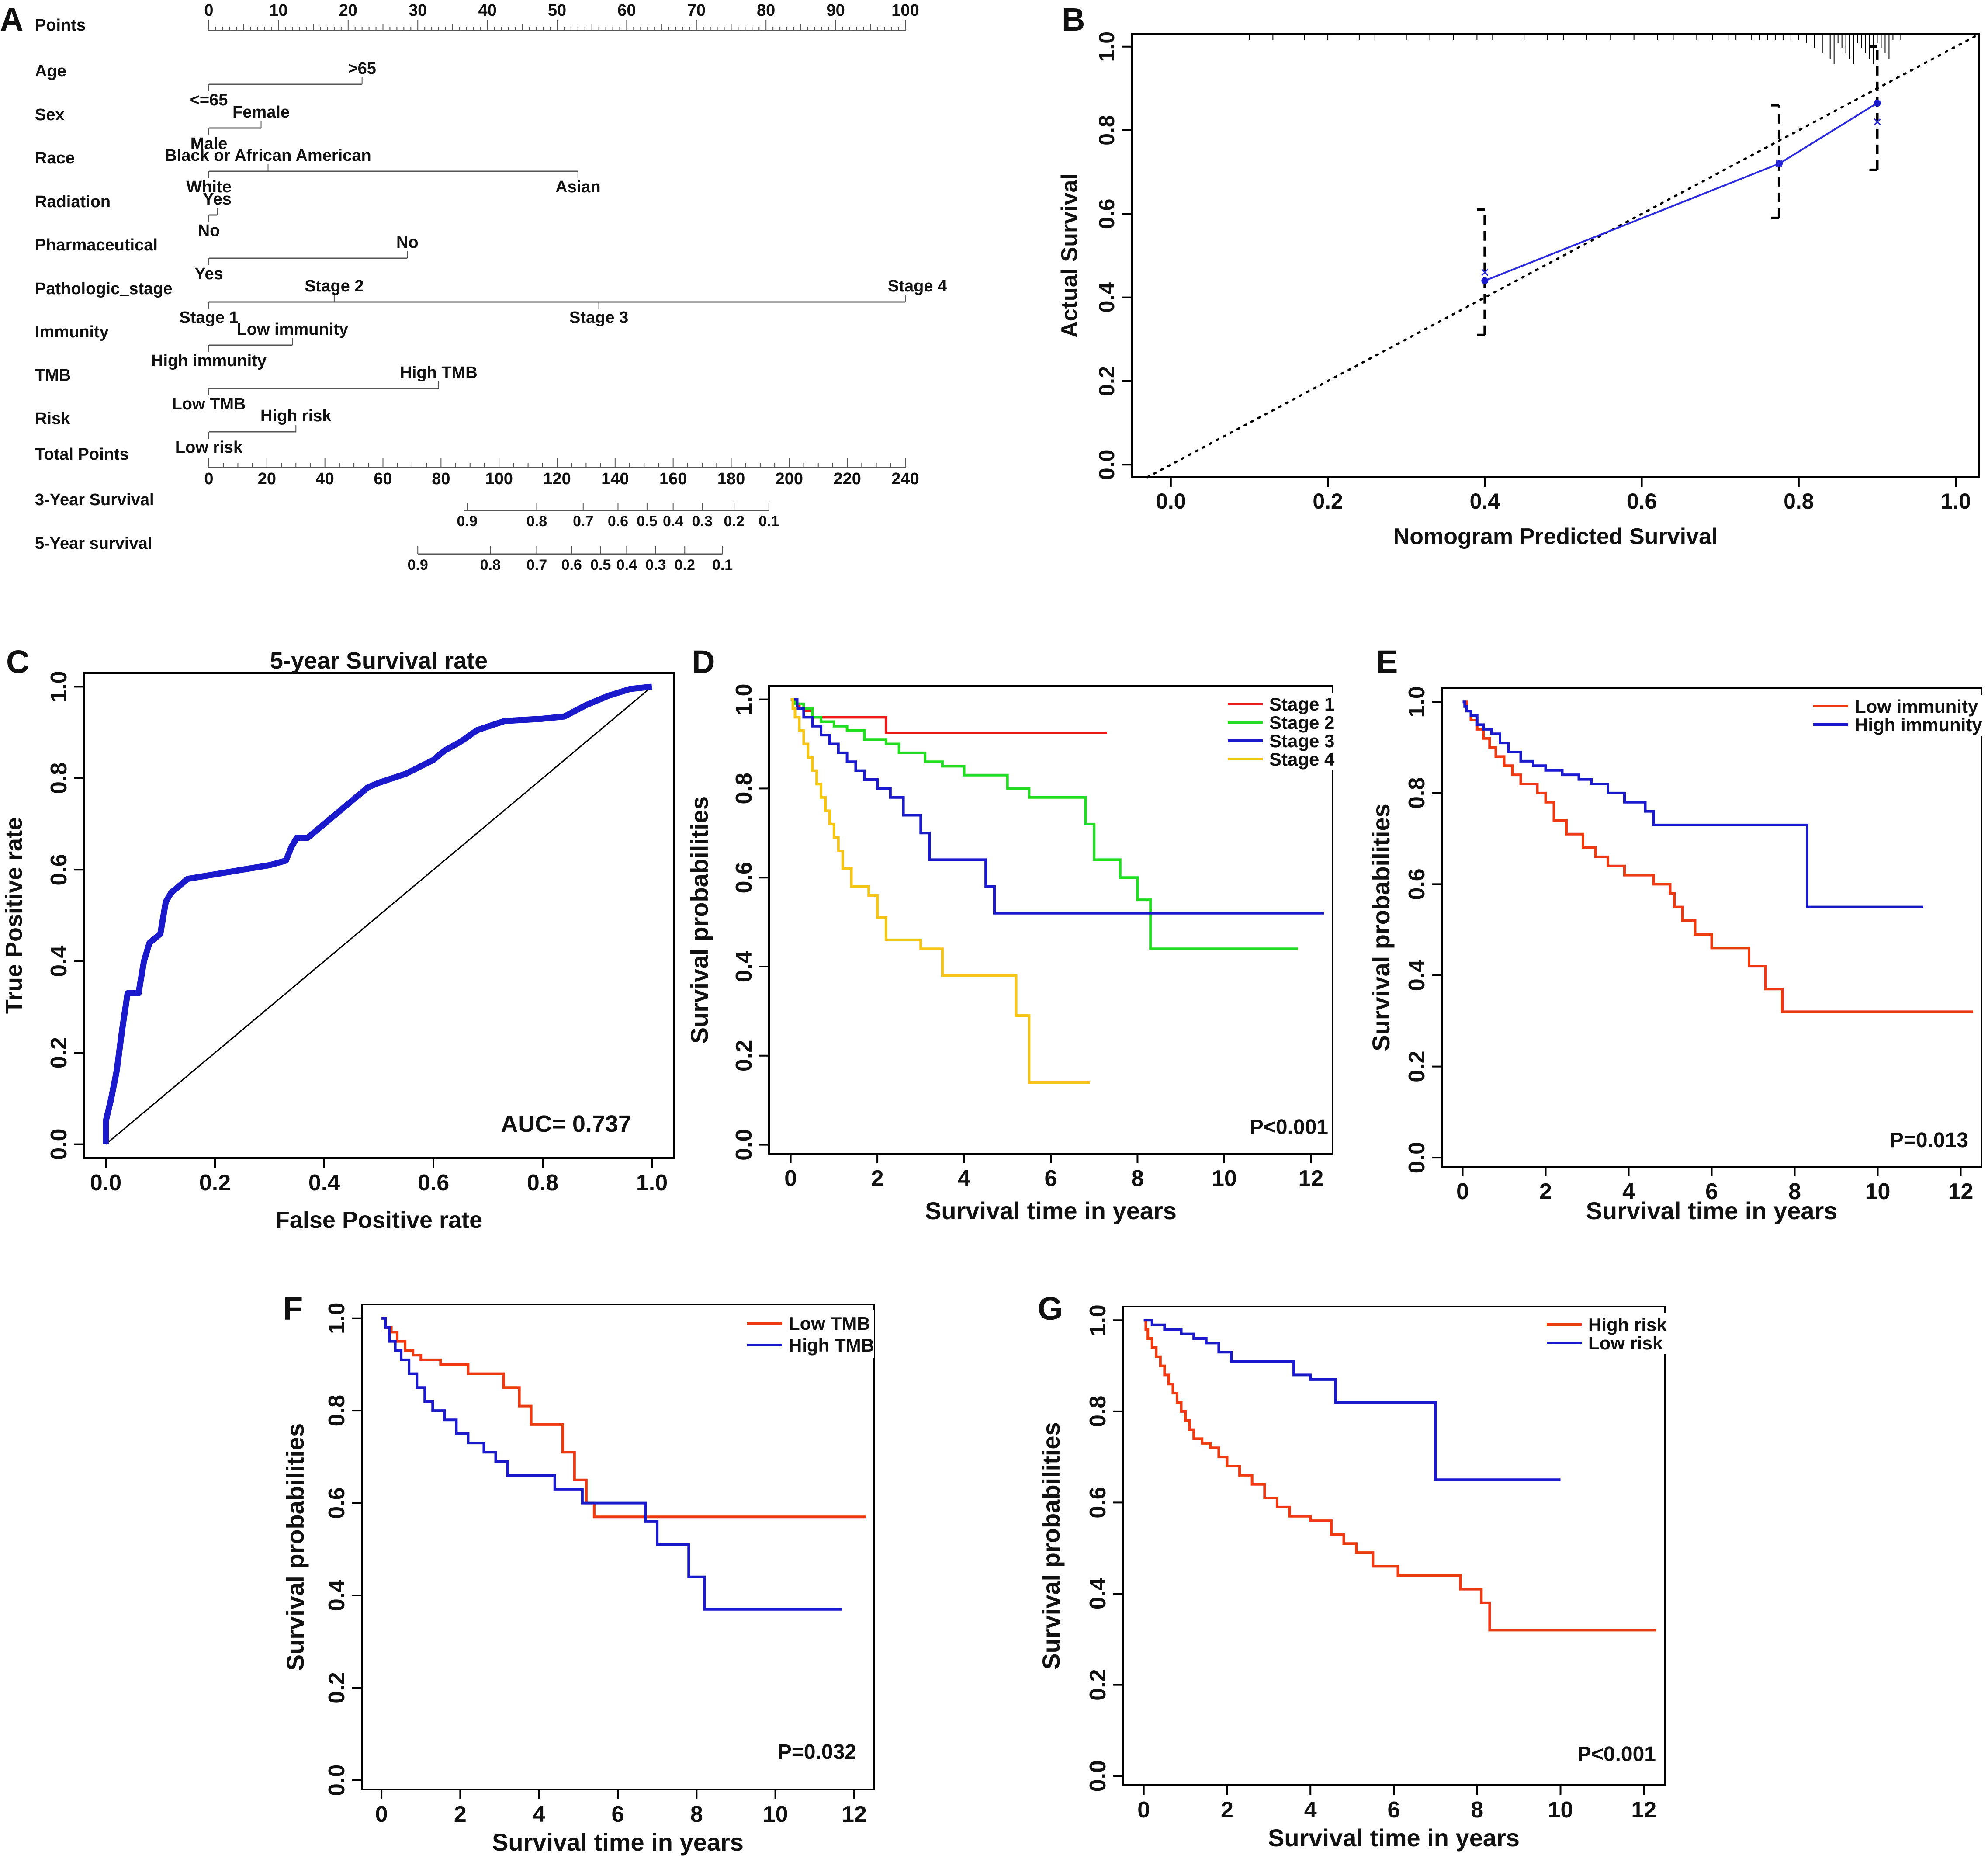  What do you see at coordinates (1069, 256) in the screenshot?
I see `y-axis-label: Actual Survival` at bounding box center [1069, 256].